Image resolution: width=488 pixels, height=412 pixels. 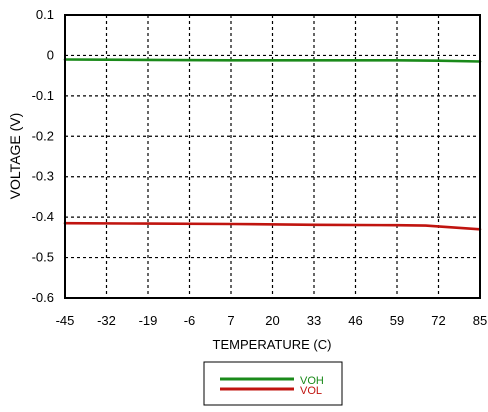 What do you see at coordinates (355, 320) in the screenshot?
I see `x-tick-label: 46` at bounding box center [355, 320].